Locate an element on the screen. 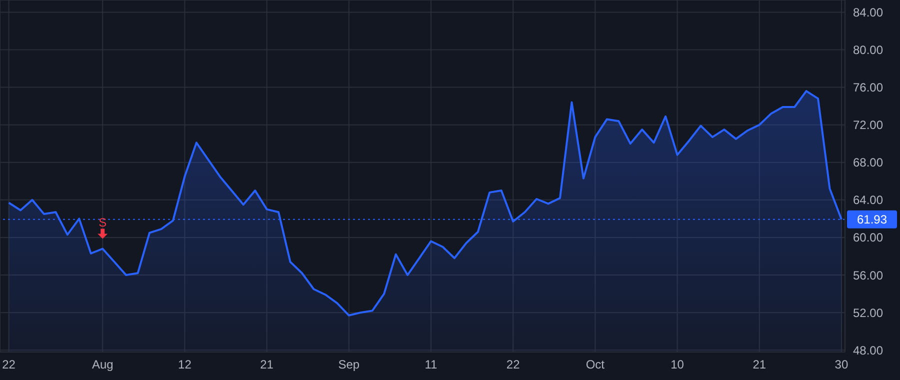 This screenshot has height=380, width=900. y-tick-label: 72.00 is located at coordinates (868, 125).